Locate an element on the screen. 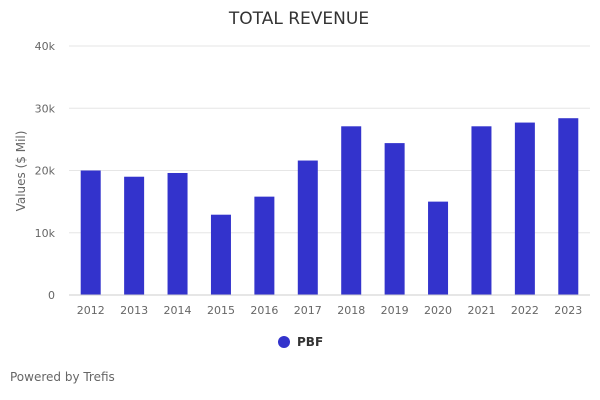 This screenshot has height=400, width=600. legend-label-pbf: PBF is located at coordinates (310, 342).